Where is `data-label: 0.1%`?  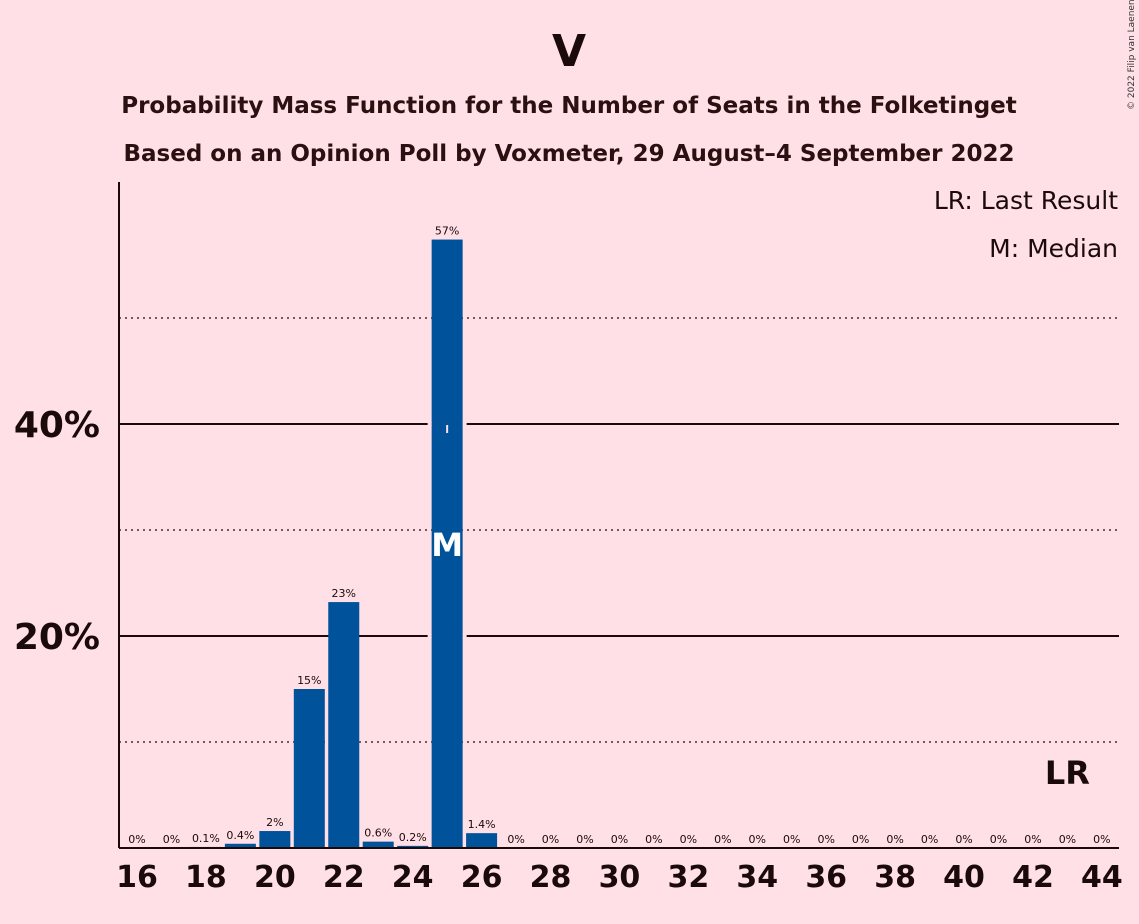
data-label: 0.1% is located at coordinates (206, 838).